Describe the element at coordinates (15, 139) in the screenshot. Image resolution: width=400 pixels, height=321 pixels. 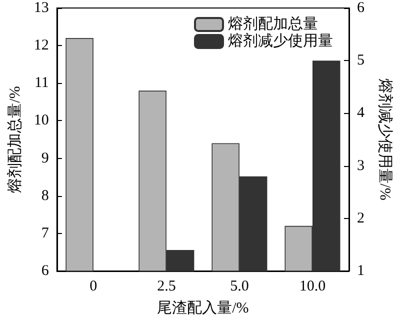
I see `y-axis-title: 熔剂配加总量/%` at that location.